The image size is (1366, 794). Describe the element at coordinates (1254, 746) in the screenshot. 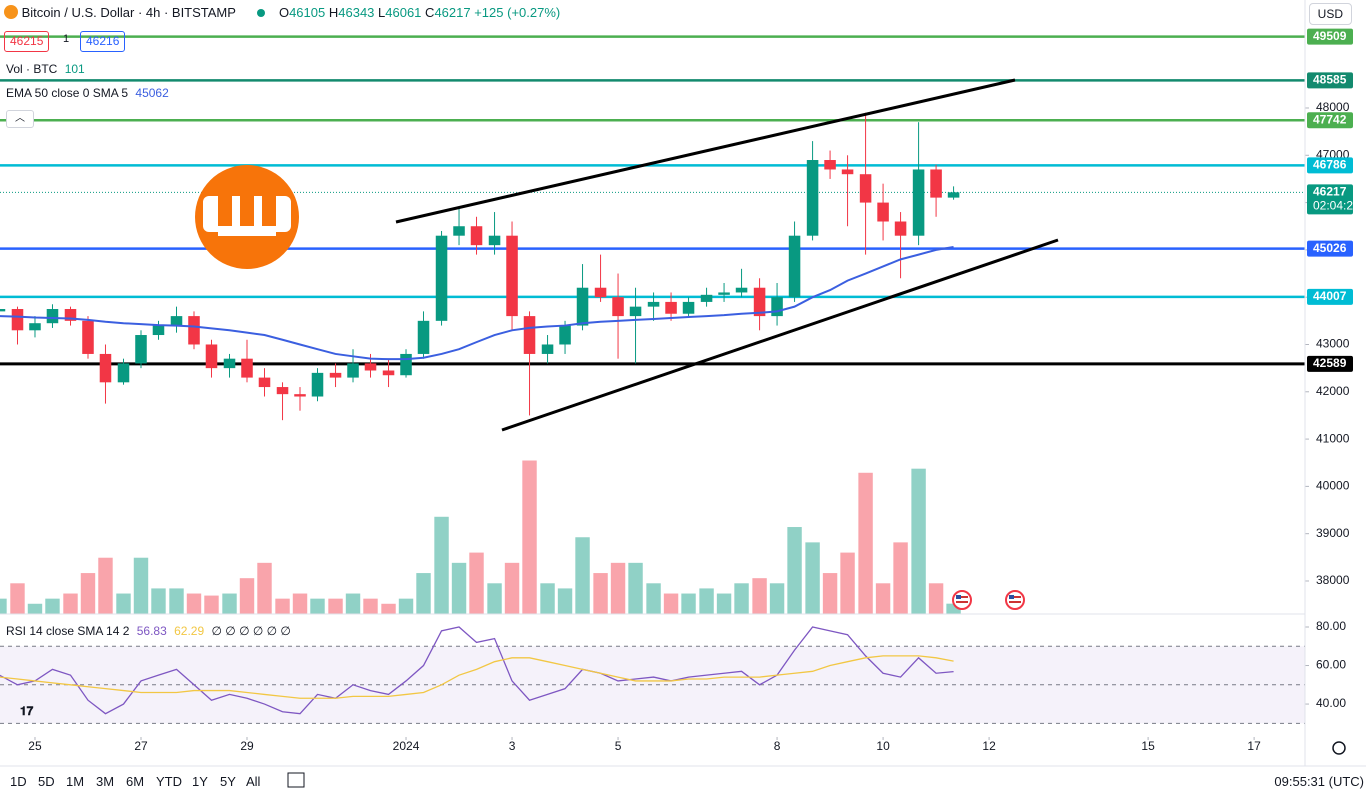

I see `x-tick-label: 17` at that location.